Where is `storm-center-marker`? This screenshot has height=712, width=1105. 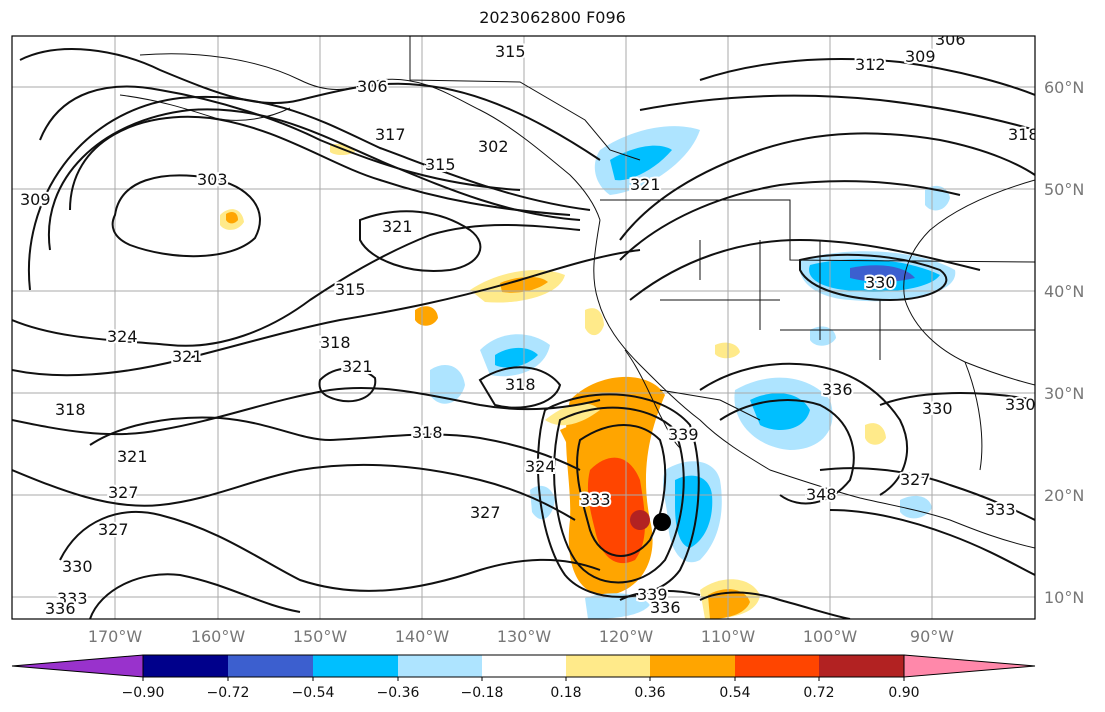 storm-center-marker is located at coordinates (662, 522).